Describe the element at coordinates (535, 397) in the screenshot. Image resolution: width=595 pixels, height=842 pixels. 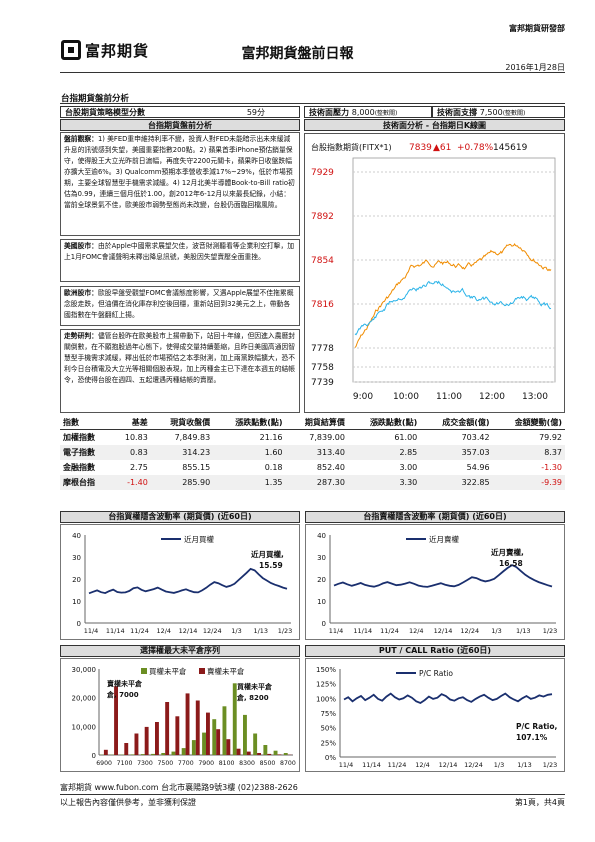
I see `kline-x-tick: 13:00` at that location.